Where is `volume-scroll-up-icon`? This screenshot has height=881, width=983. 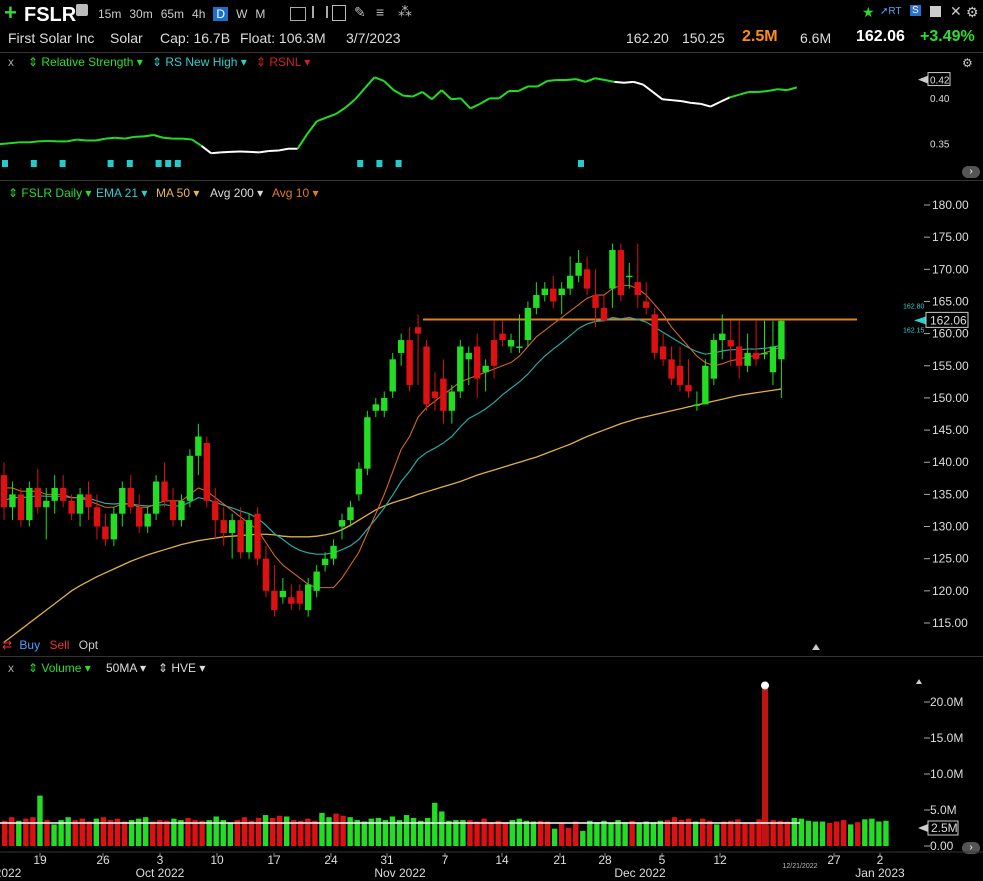 volume-scroll-up-icon is located at coordinates (919, 681).